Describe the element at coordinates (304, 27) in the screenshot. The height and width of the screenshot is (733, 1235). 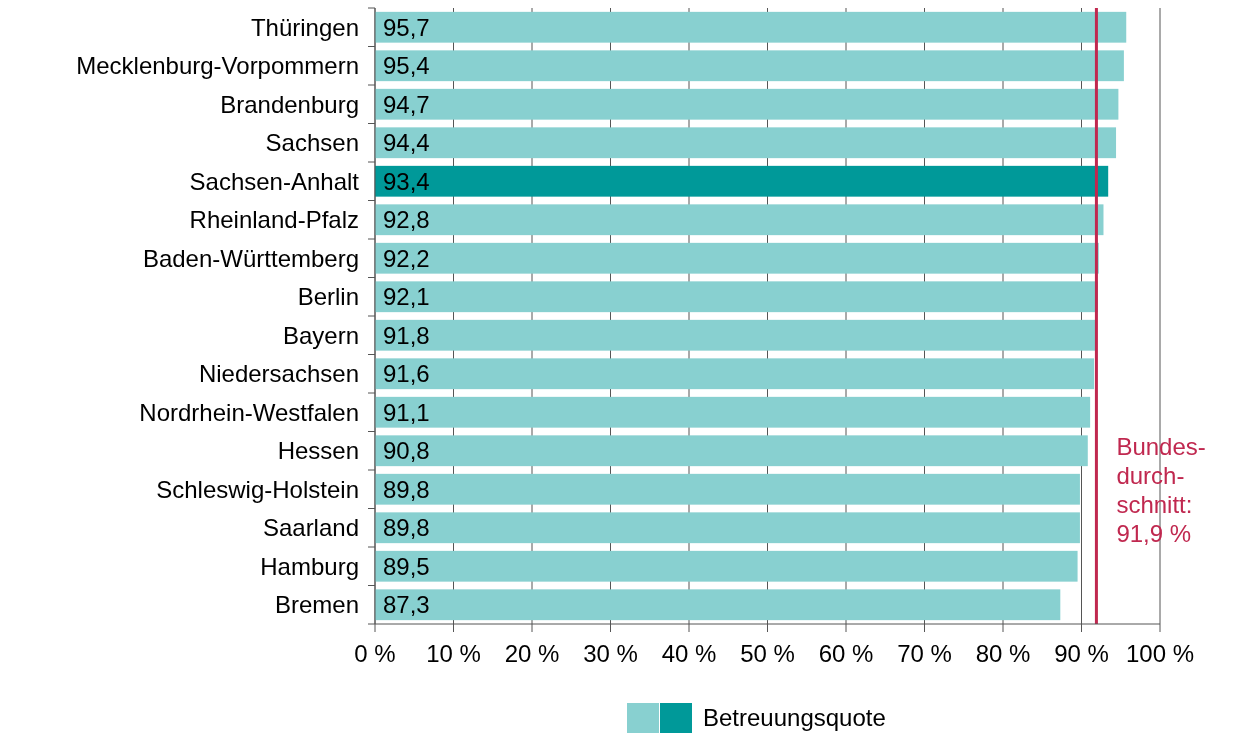
I see `y-tick-label: Thüringen` at that location.